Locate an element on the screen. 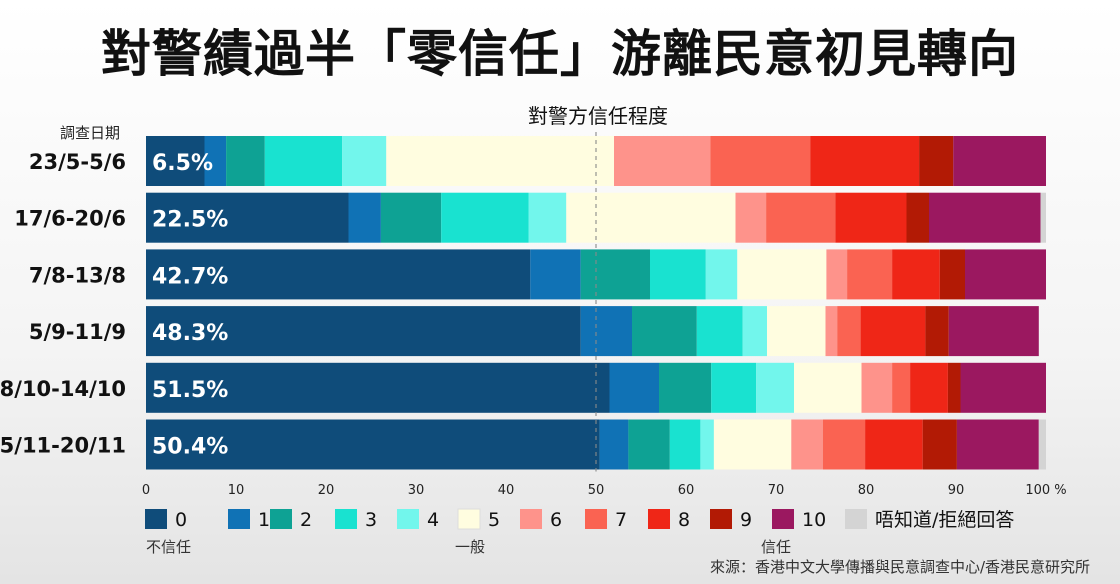 This screenshot has width=1120, height=584. legend-label: 9 is located at coordinates (746, 520).